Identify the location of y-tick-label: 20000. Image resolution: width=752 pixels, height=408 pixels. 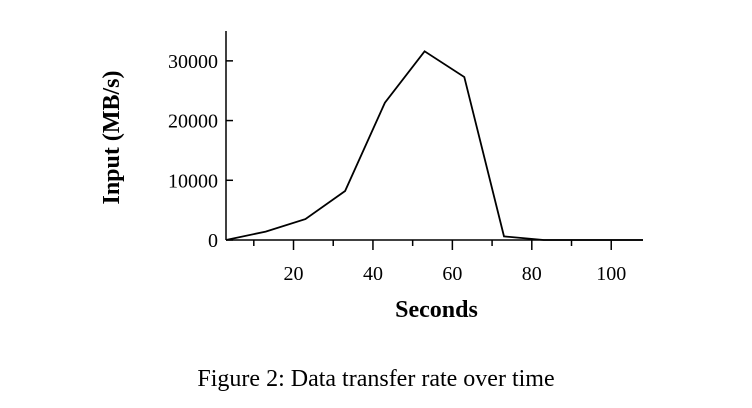
(193, 122).